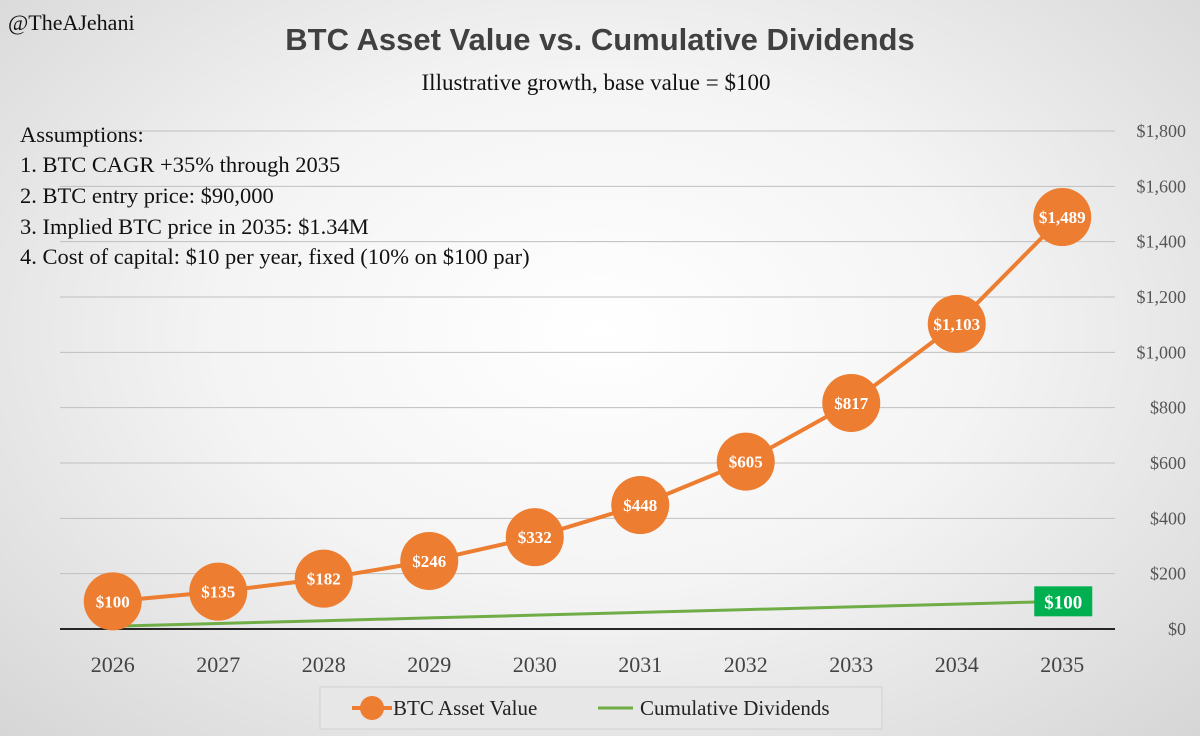 This screenshot has width=1200, height=736. Describe the element at coordinates (429, 664) in the screenshot. I see `x-tick-label: 2029` at that location.